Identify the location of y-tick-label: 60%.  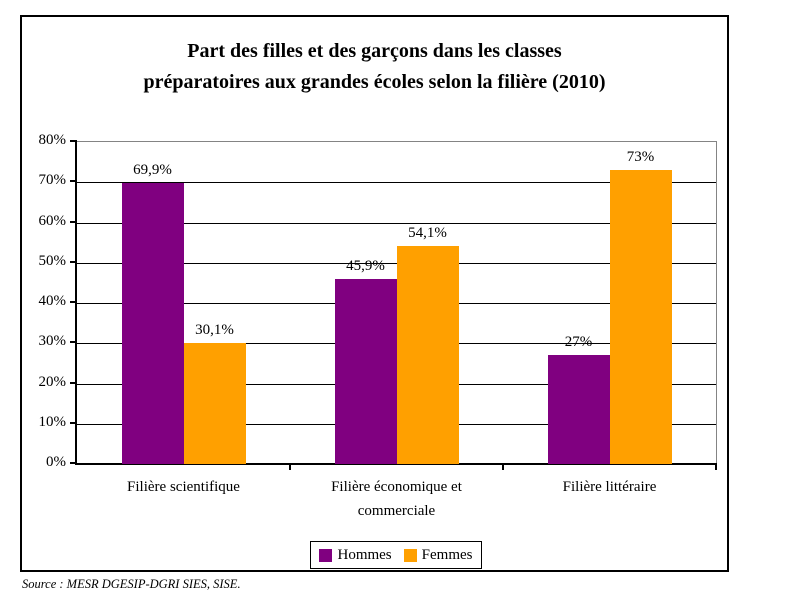
(52, 220).